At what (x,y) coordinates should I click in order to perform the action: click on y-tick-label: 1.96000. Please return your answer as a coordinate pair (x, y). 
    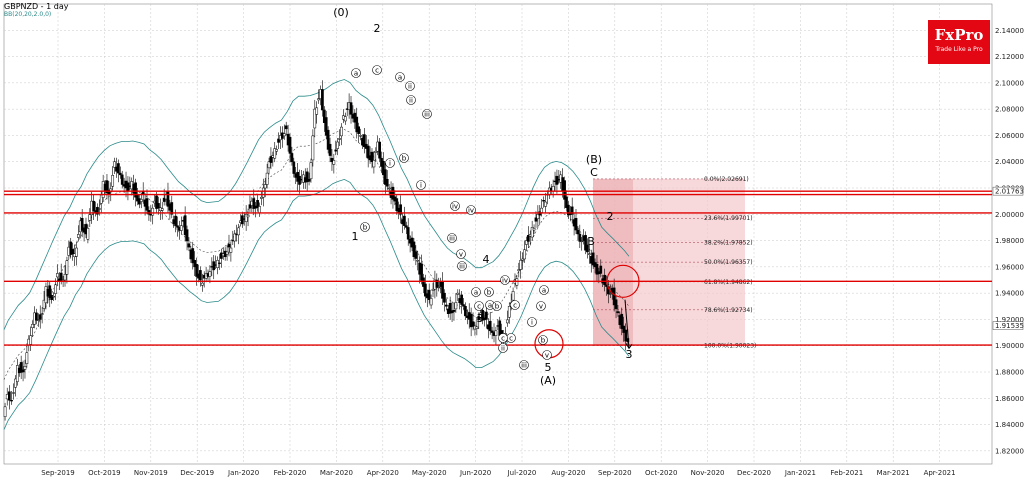
    Looking at the image, I should click on (1009, 267).